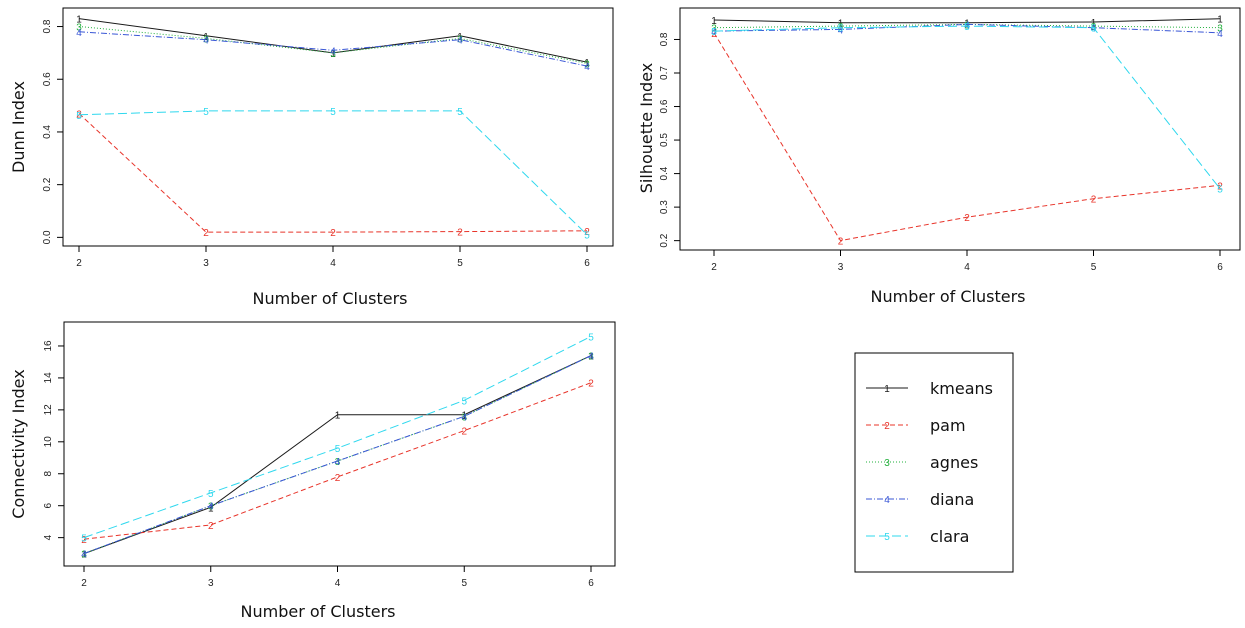  What do you see at coordinates (961, 388) in the screenshot?
I see `legend-label: kmeans` at bounding box center [961, 388].